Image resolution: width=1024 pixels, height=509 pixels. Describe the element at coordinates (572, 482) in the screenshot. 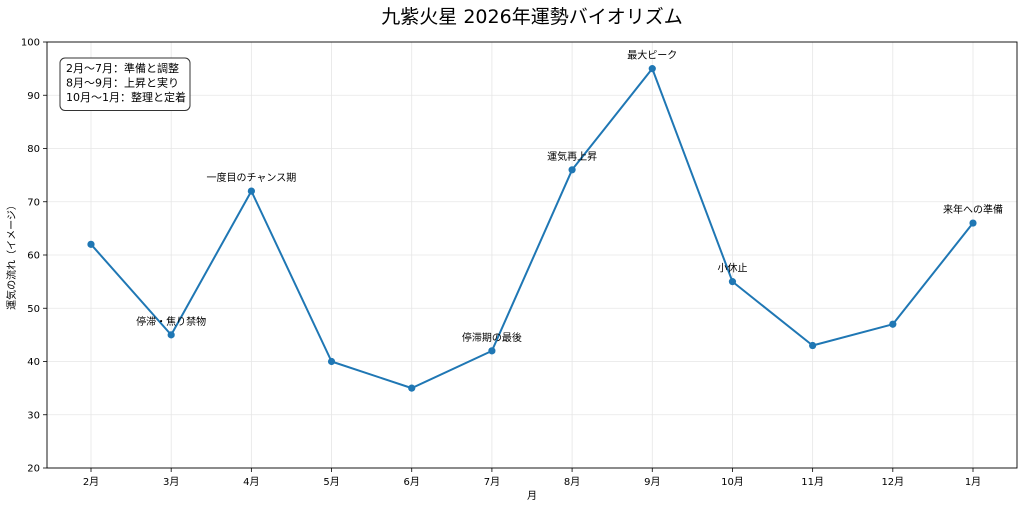

I see `x-tick-label: 8月` at that location.